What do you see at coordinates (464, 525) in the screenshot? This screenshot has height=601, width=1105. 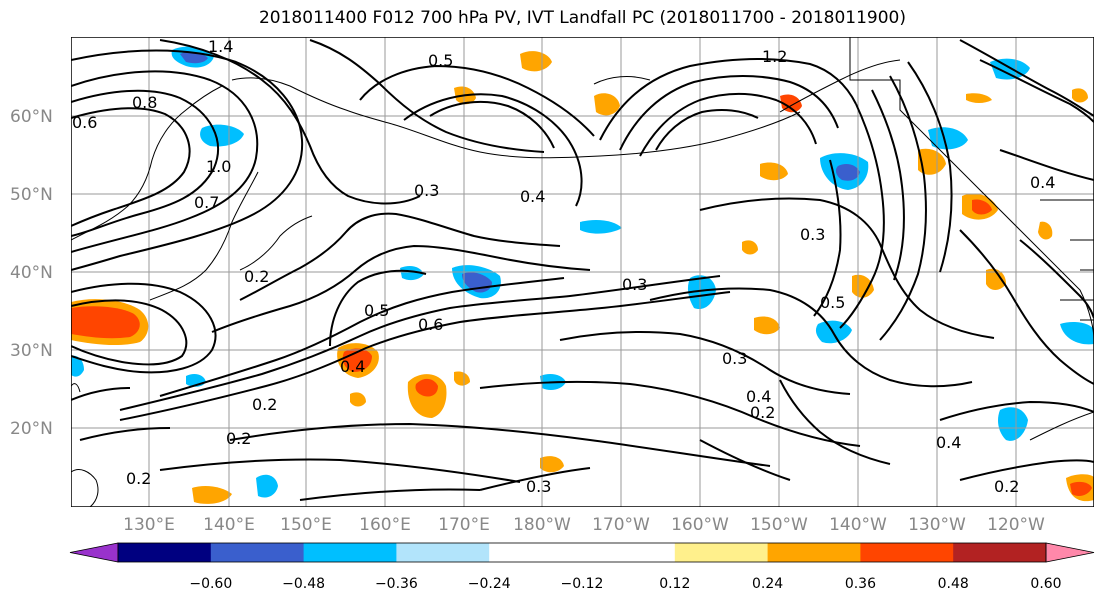 I see `lon-label: 170°E` at bounding box center [464, 525].